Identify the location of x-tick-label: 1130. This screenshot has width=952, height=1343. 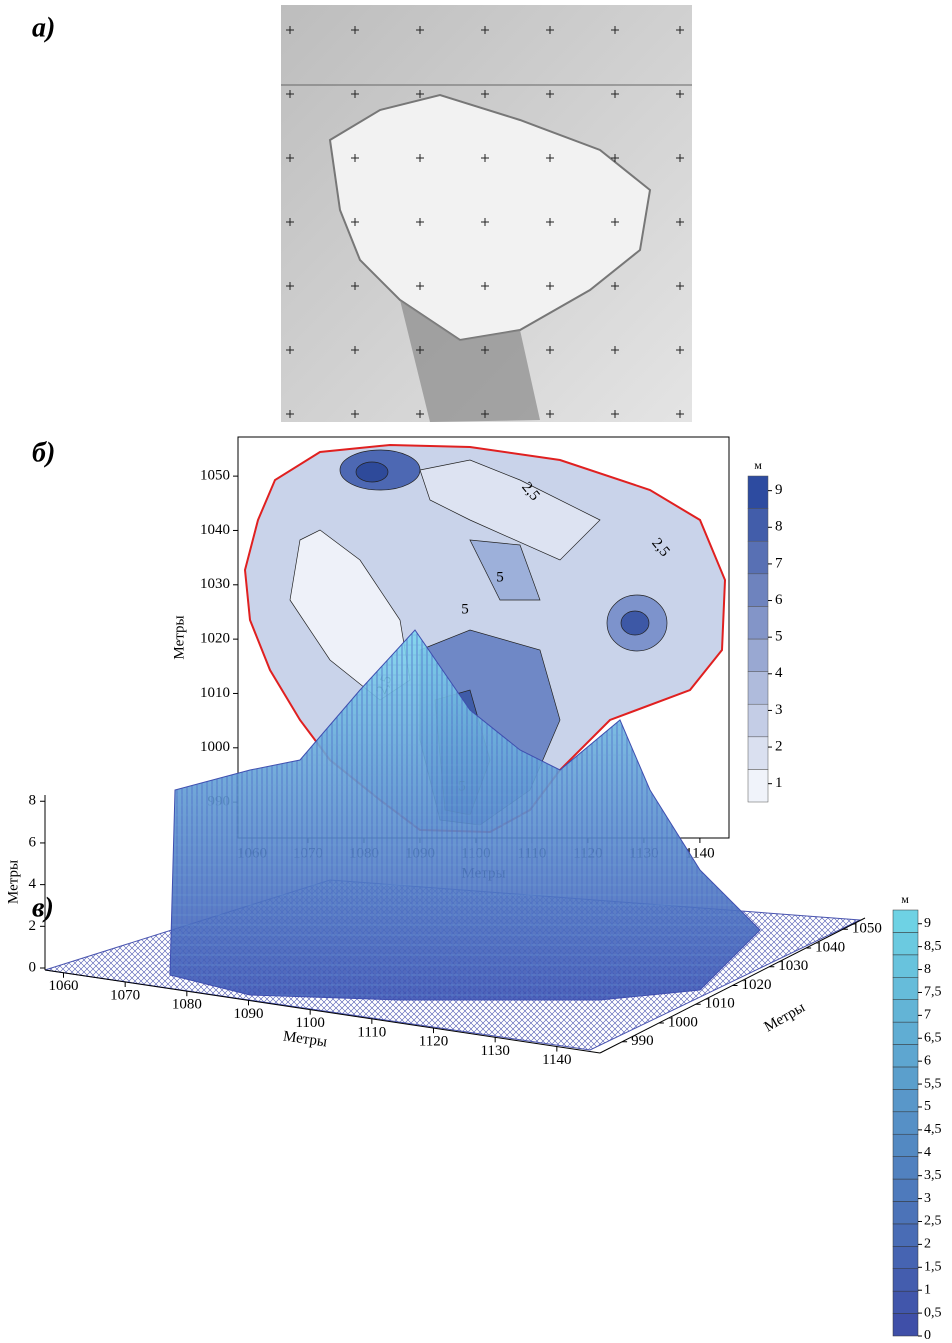
(494, 1051).